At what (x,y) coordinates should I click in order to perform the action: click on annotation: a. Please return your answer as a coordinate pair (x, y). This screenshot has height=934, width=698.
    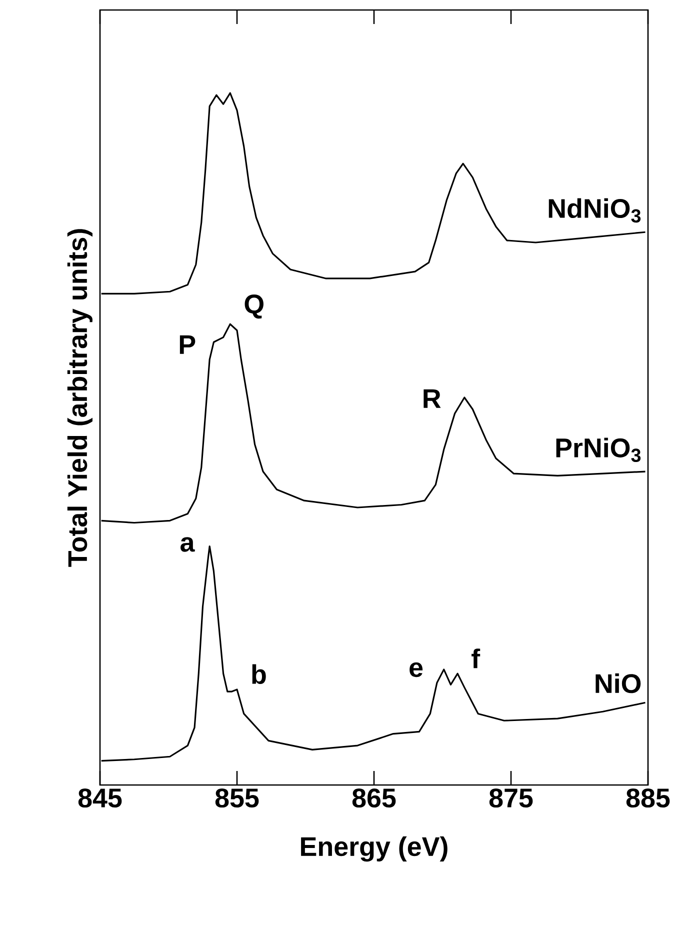
    Looking at the image, I should click on (187, 544).